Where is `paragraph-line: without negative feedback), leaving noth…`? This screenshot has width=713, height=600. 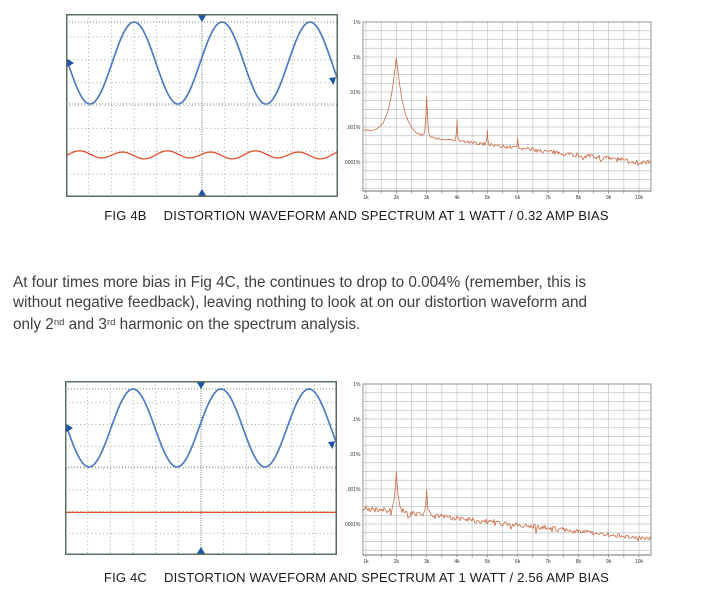
paragraph-line: without negative feedback), leaving noth… is located at coordinates (300, 302).